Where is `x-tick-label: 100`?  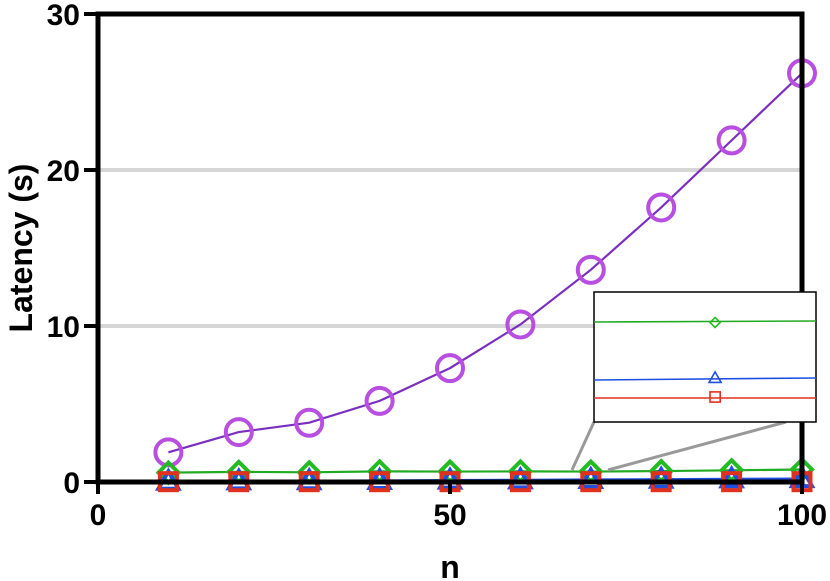
x-tick-label: 100 is located at coordinates (802, 515).